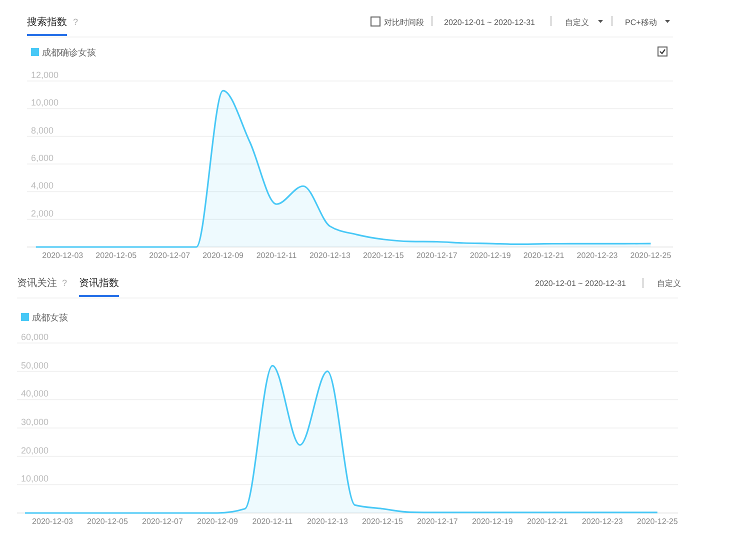  Describe the element at coordinates (42, 158) in the screenshot. I see `y-tick-label: 6,000` at that location.